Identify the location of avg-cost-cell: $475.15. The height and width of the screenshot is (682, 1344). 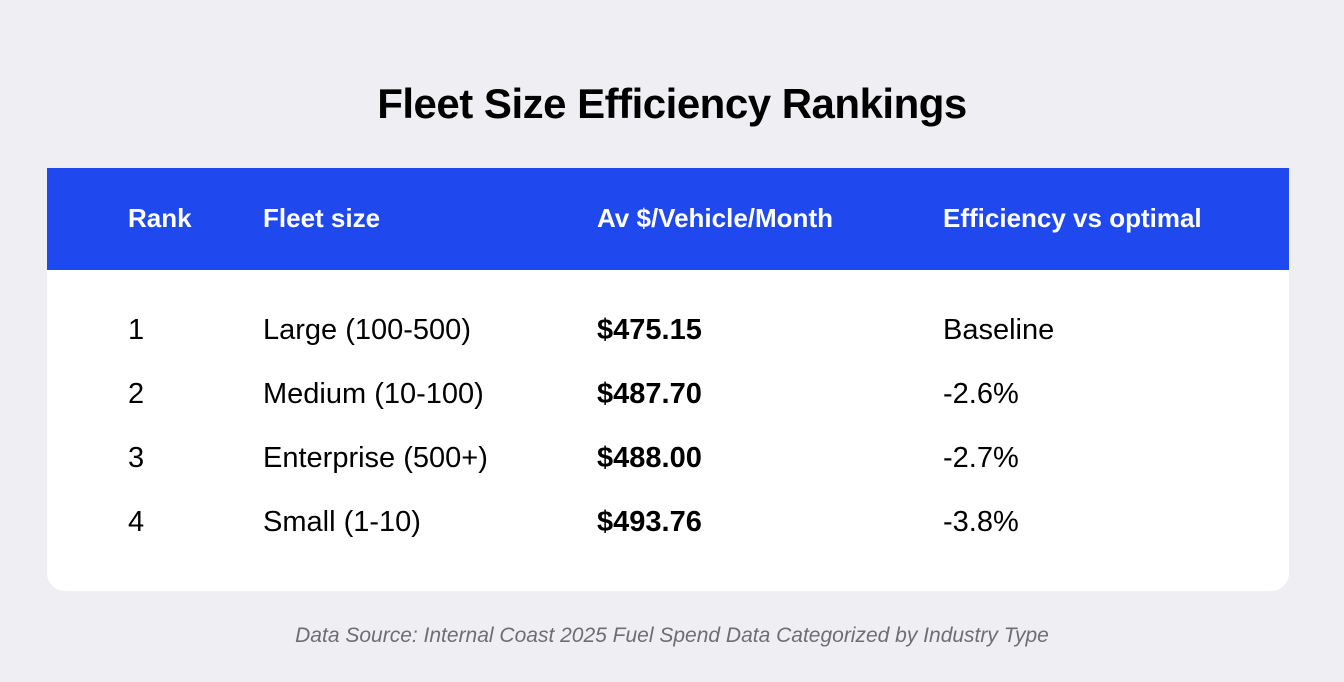
(649, 330).